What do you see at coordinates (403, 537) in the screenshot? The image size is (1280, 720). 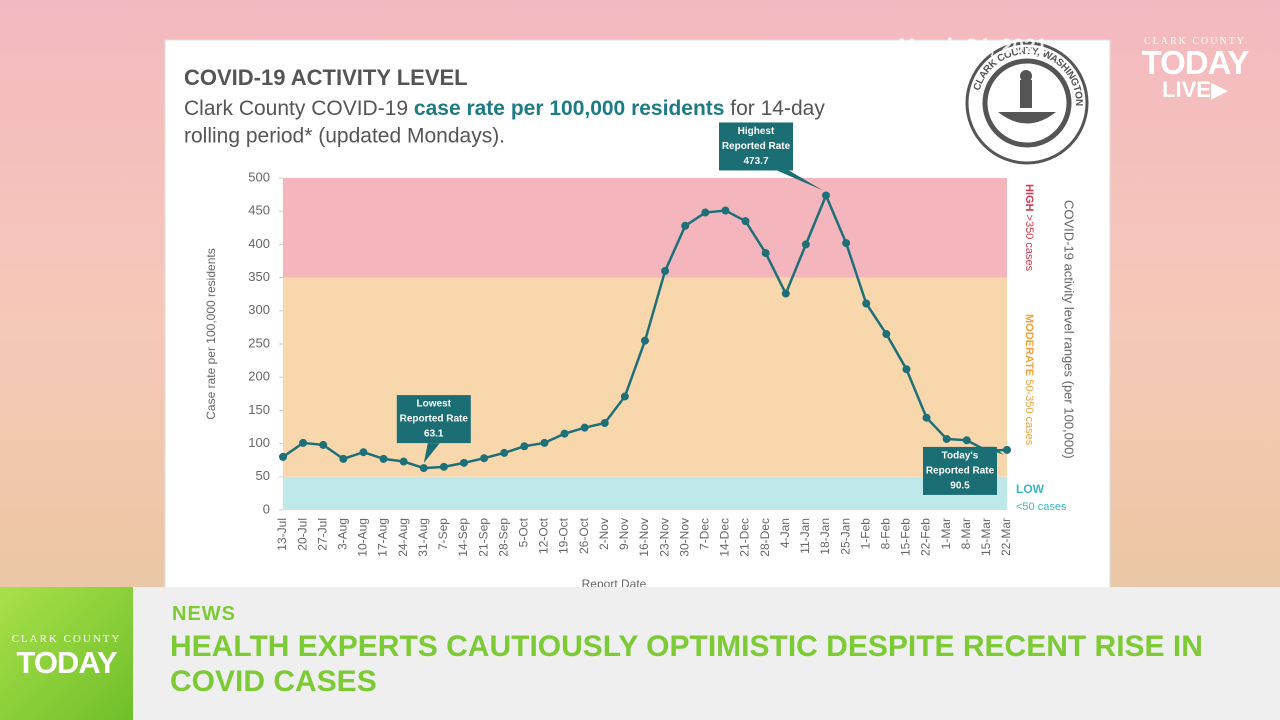 I see `x-tick-label: 24-Aug` at bounding box center [403, 537].